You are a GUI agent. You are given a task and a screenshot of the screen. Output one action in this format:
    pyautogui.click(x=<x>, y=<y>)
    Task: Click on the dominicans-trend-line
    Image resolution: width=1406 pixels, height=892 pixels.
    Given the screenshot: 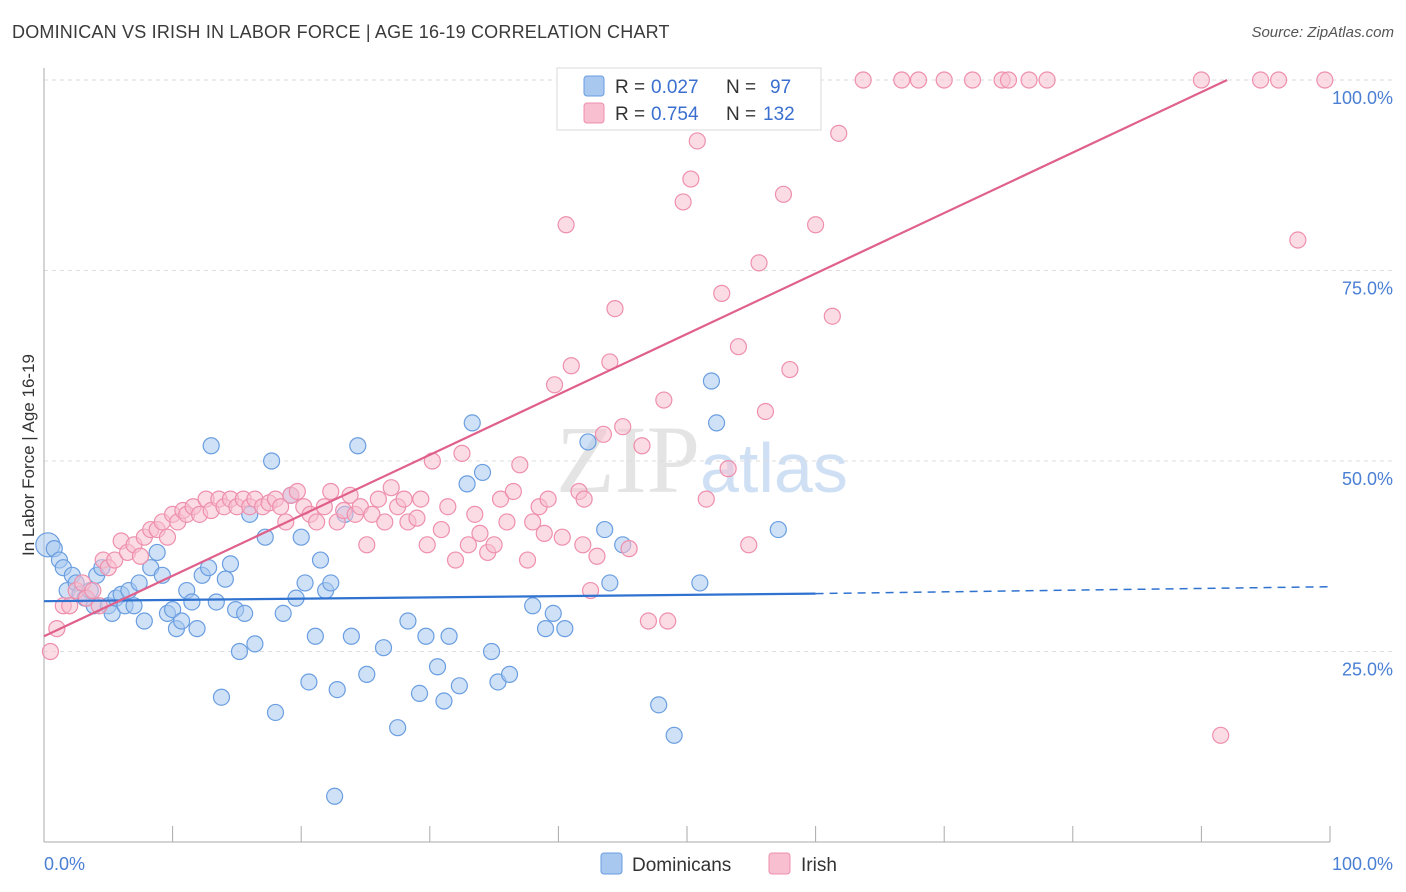 What is the action you would take?
    pyautogui.click(x=429, y=597)
    